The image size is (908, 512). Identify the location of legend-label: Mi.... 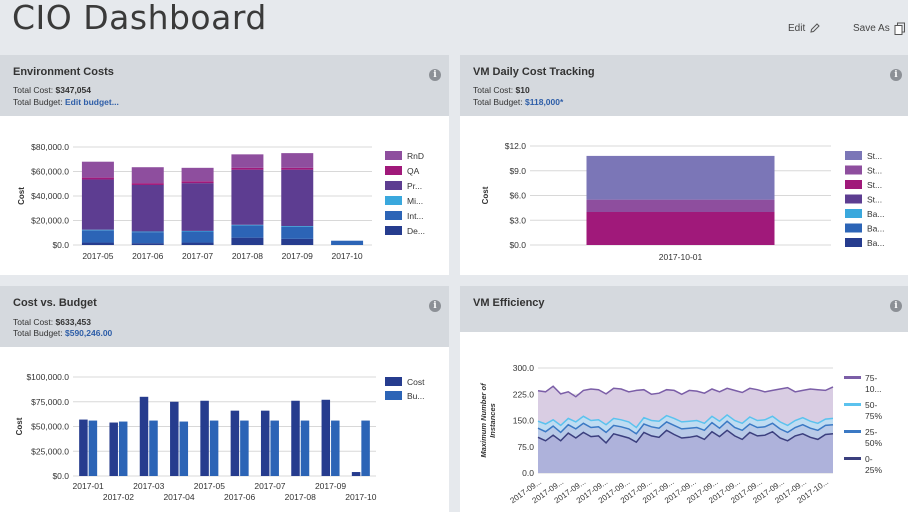
(415, 201).